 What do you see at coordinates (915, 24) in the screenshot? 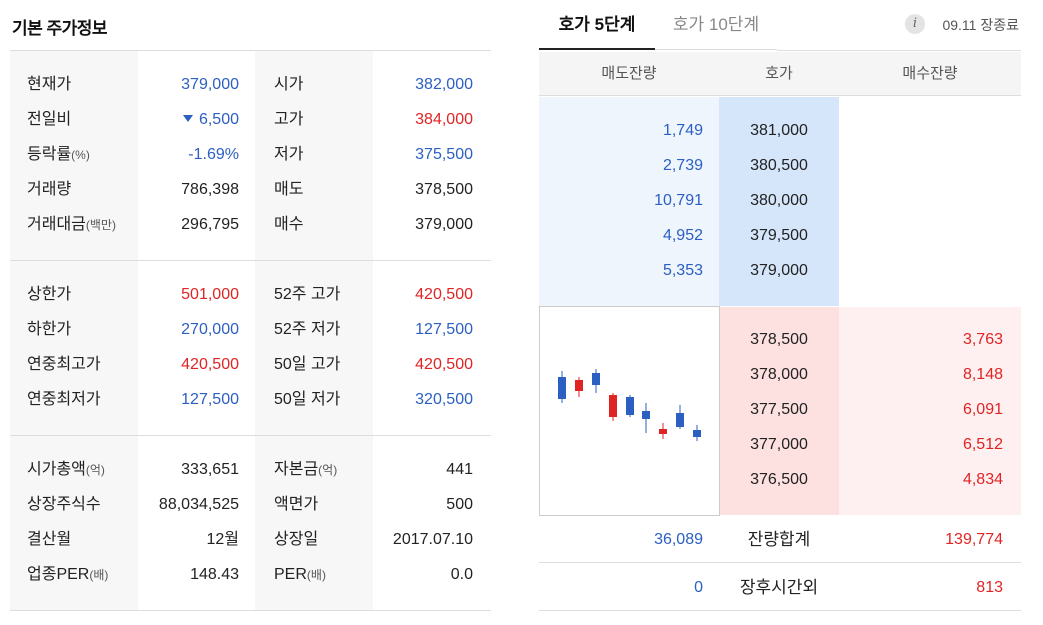
I see `info-icon: i` at bounding box center [915, 24].